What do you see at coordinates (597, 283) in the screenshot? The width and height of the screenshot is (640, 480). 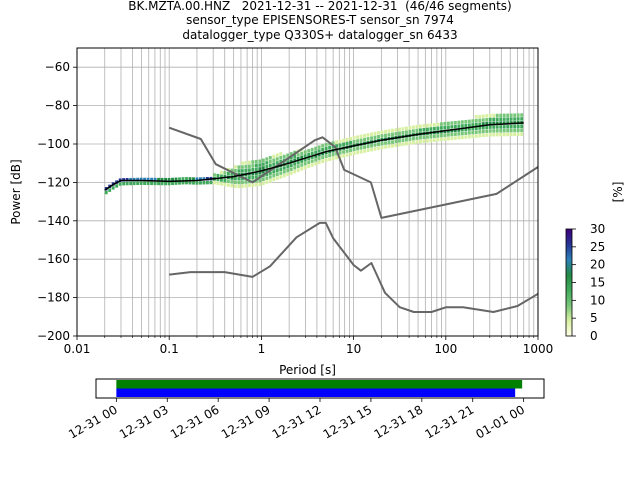 I see `colorbar-tick-label: 15` at bounding box center [597, 283].